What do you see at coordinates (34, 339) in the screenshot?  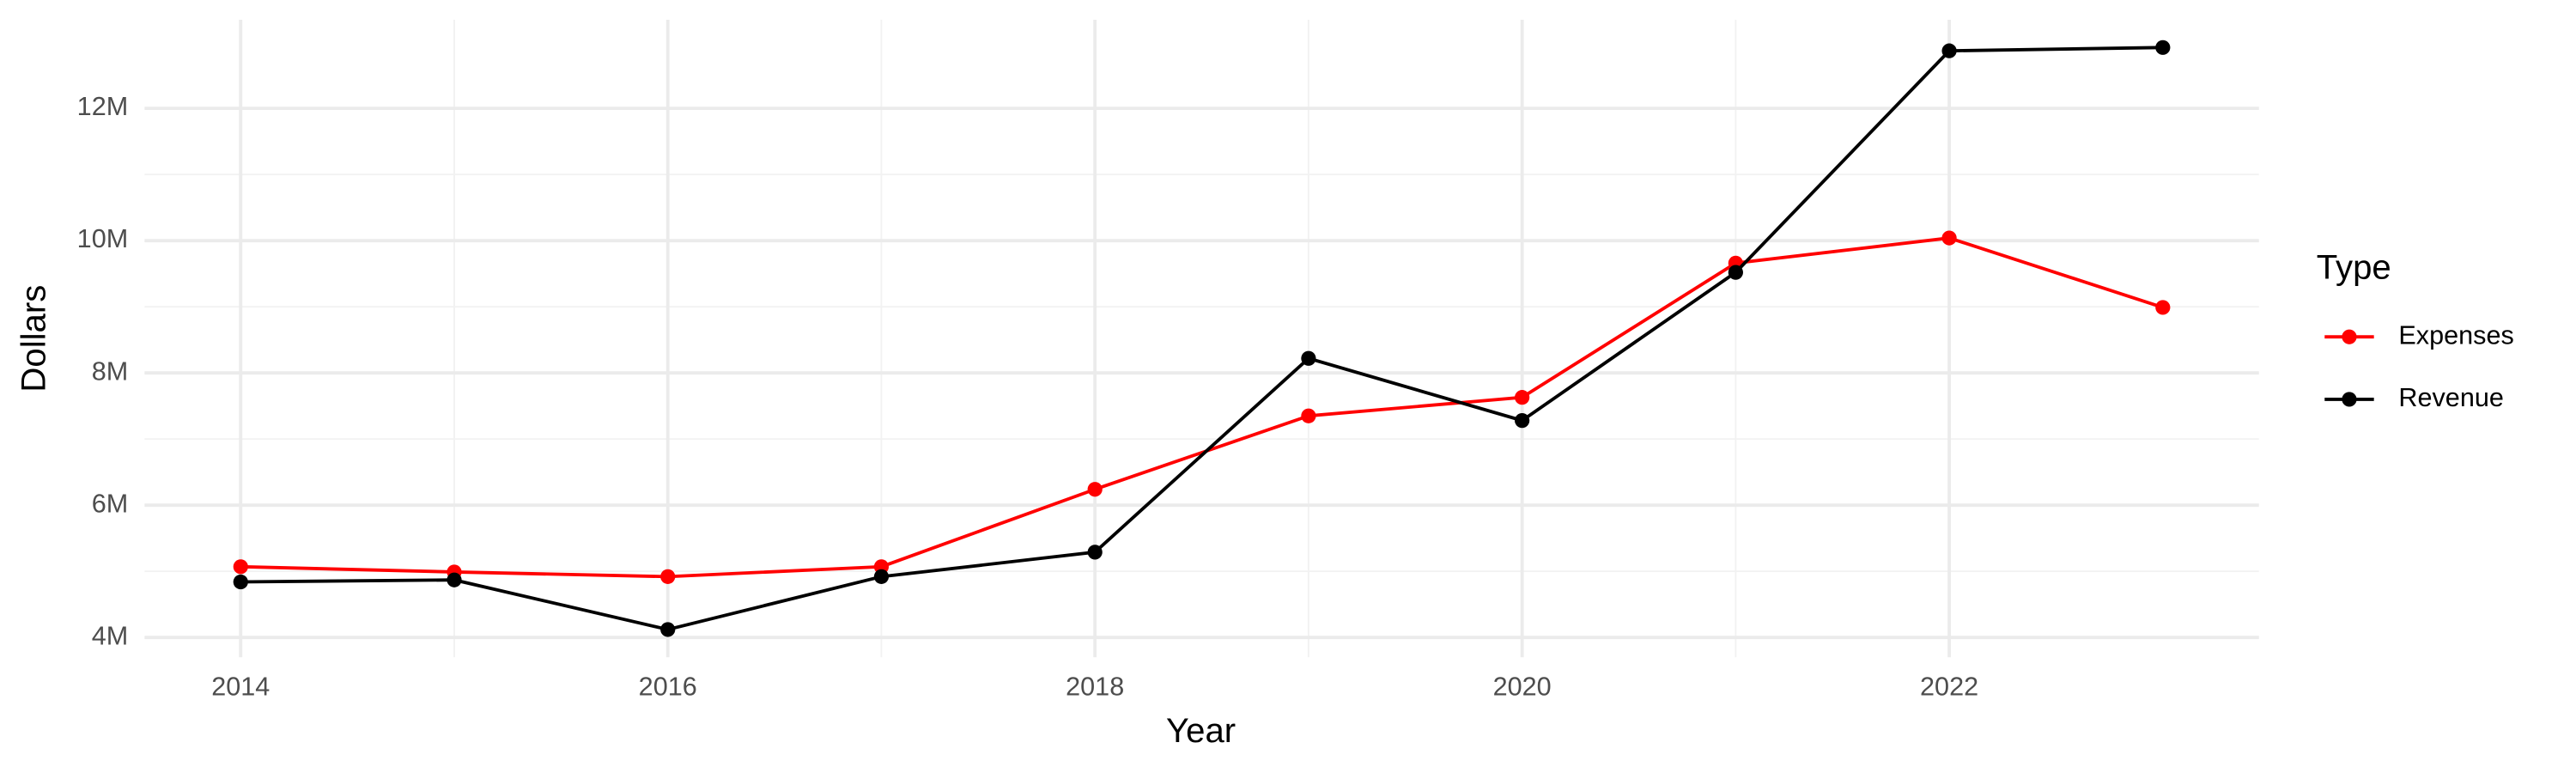 I see `y-axis-title: Dollars` at bounding box center [34, 339].